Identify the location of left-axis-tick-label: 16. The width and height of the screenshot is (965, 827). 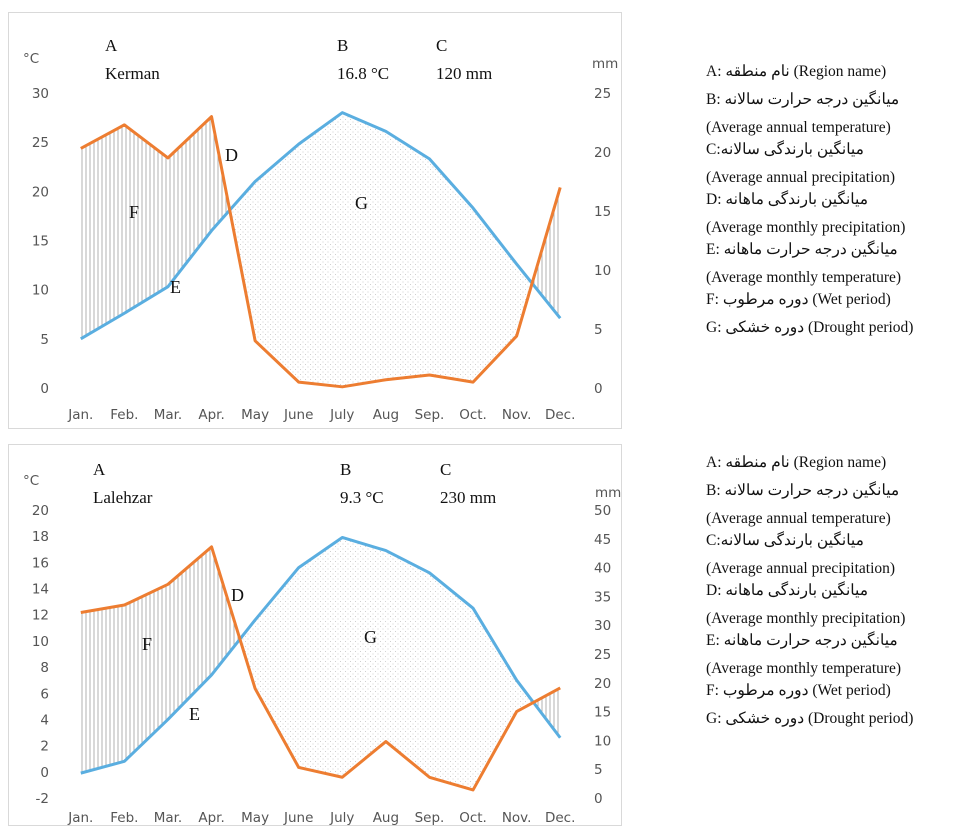
(40, 563).